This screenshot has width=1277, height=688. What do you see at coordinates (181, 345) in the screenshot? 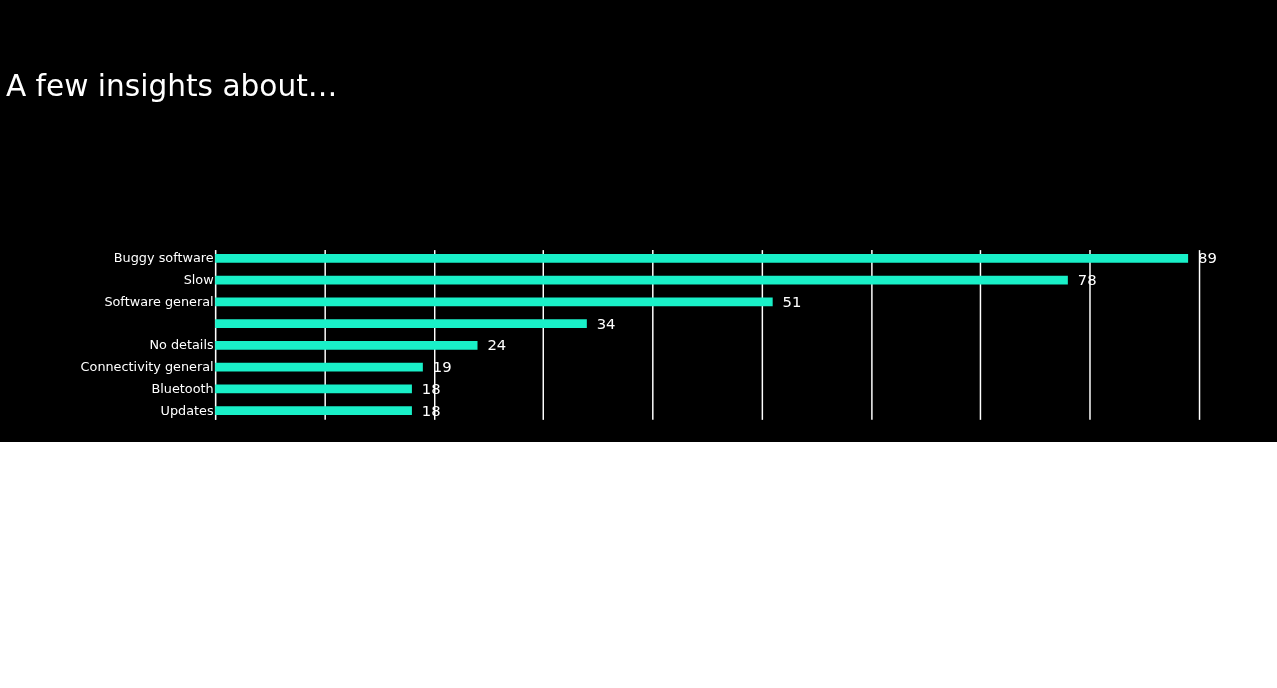
I see `y-tick-label: No details` at bounding box center [181, 345].